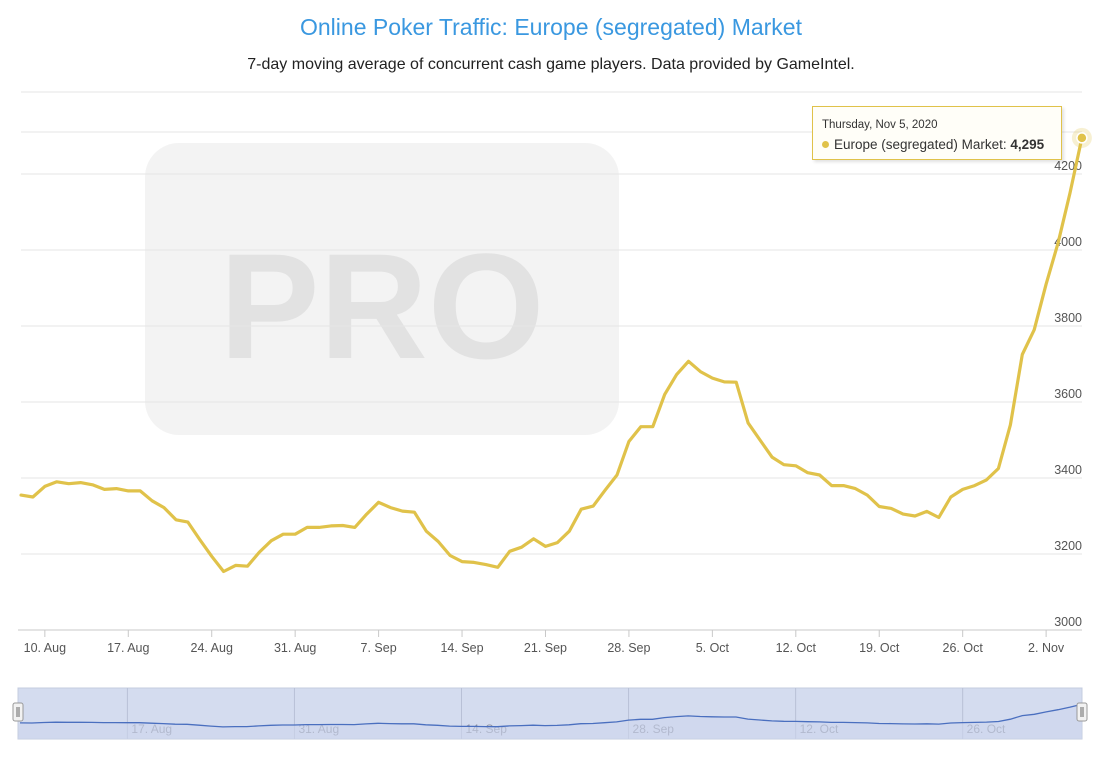 The height and width of the screenshot is (757, 1102). Describe the element at coordinates (295, 648) in the screenshot. I see `x-tick-label: 31. Aug` at that location.